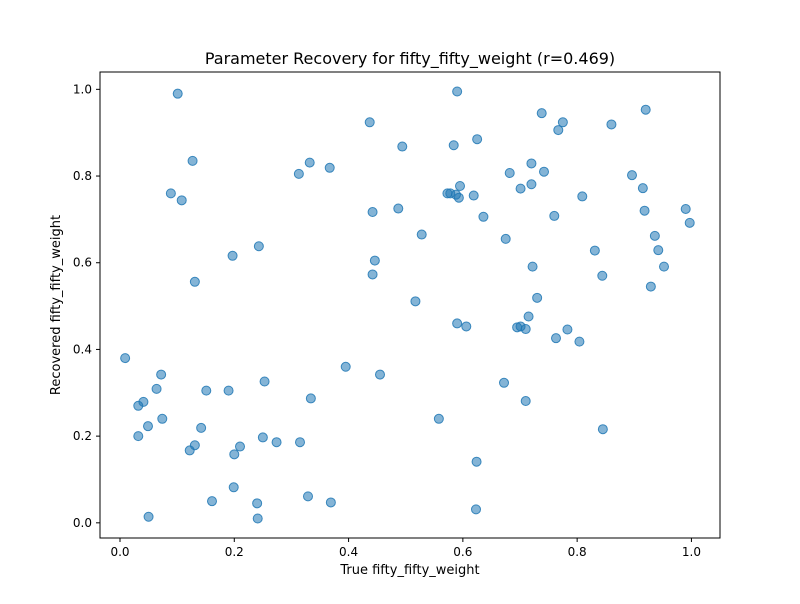 The image size is (800, 604). What do you see at coordinates (86, 306) in the screenshot?
I see `y-axis: 0.0 0.2 0.4 0.6 0.8 1.0` at bounding box center [86, 306].